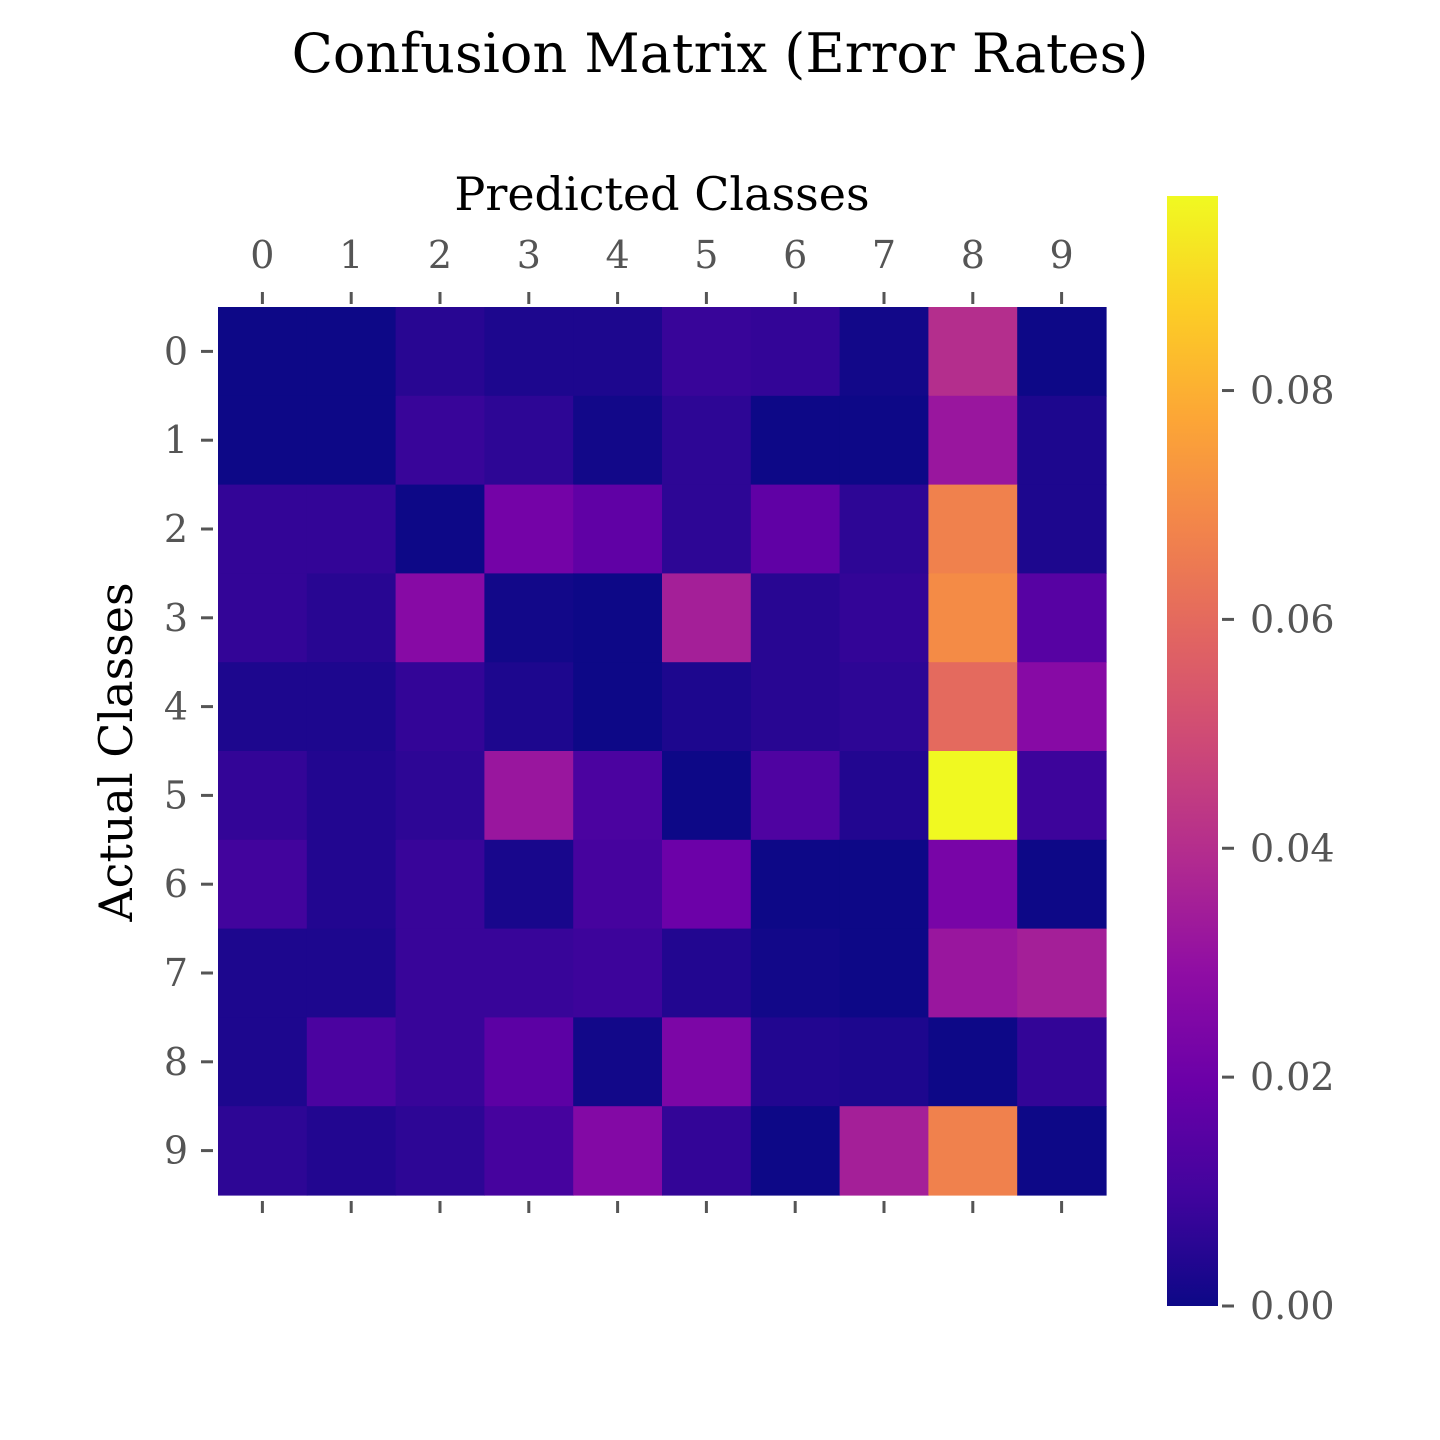 The width and height of the screenshot is (1440, 1440). Describe the element at coordinates (116, 752) in the screenshot. I see `y-axis-label: Actual Classes` at that location.